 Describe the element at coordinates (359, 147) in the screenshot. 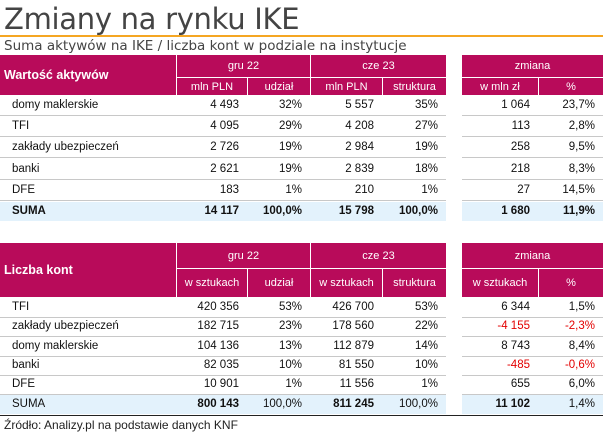

I see `cell-value: 2 984` at that location.